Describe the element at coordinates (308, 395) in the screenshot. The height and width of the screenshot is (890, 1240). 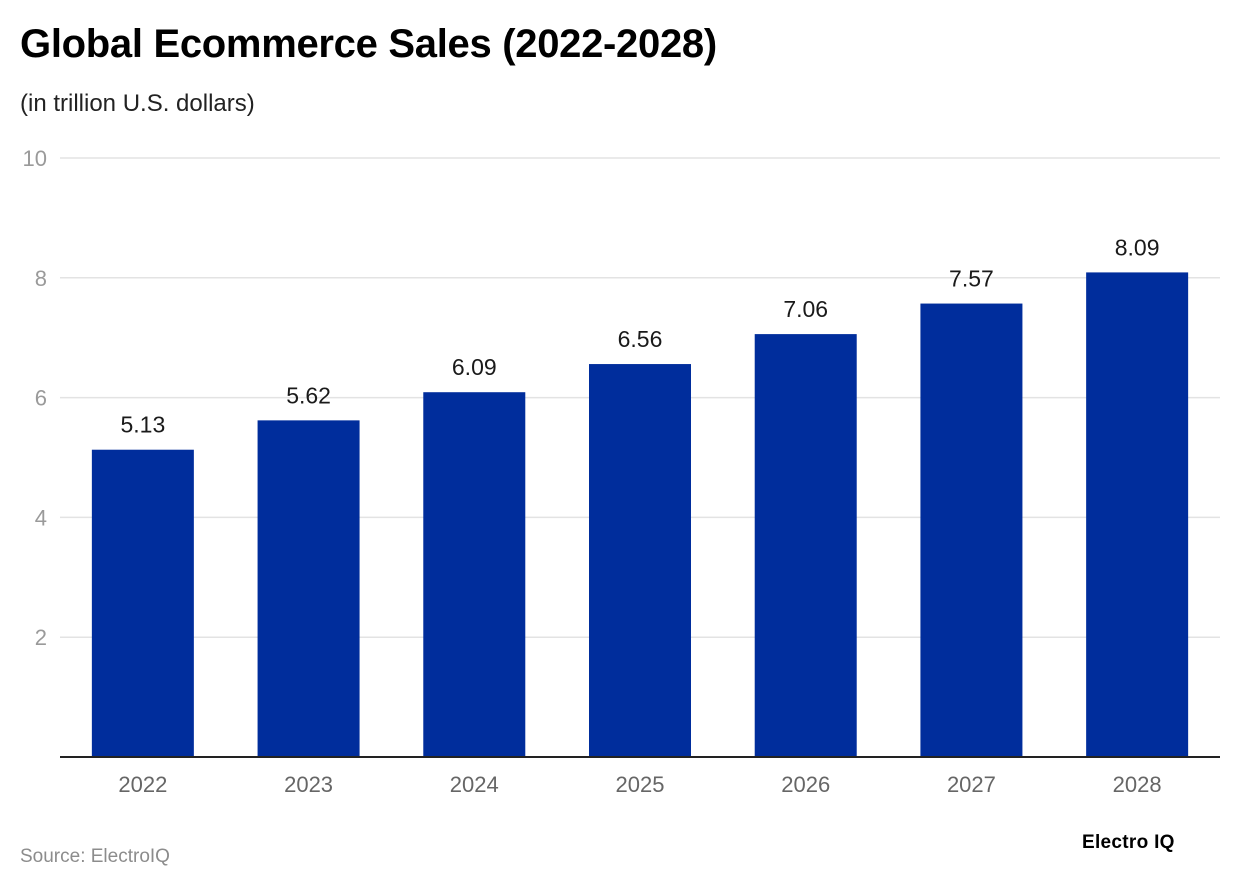
I see `data-label: 5.62` at that location.